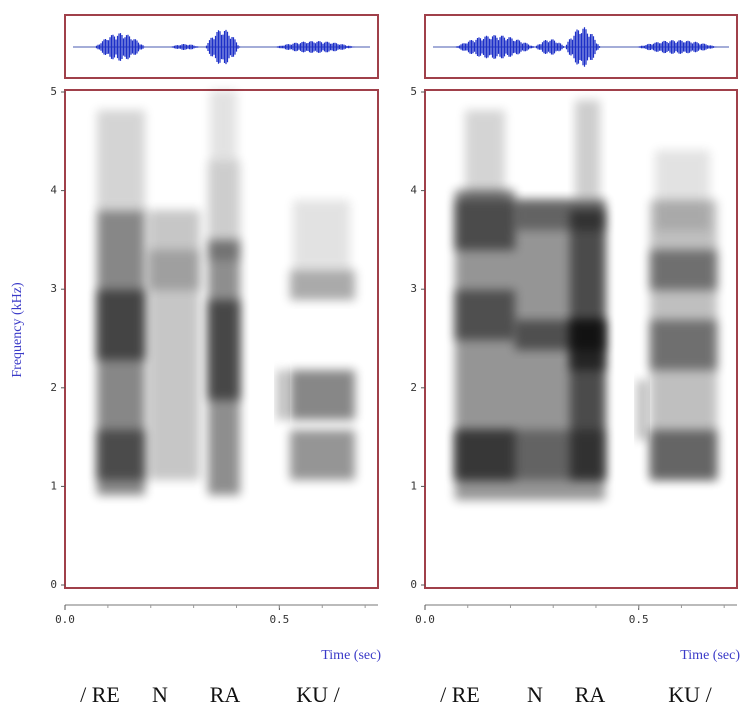 The image size is (742, 720). I want to click on y-axis-label: Frequency (kHz), so click(17, 330).